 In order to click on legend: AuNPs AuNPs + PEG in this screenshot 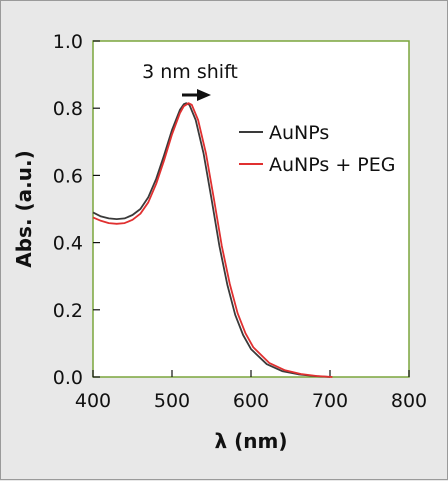, I will do `click(317, 149)`.